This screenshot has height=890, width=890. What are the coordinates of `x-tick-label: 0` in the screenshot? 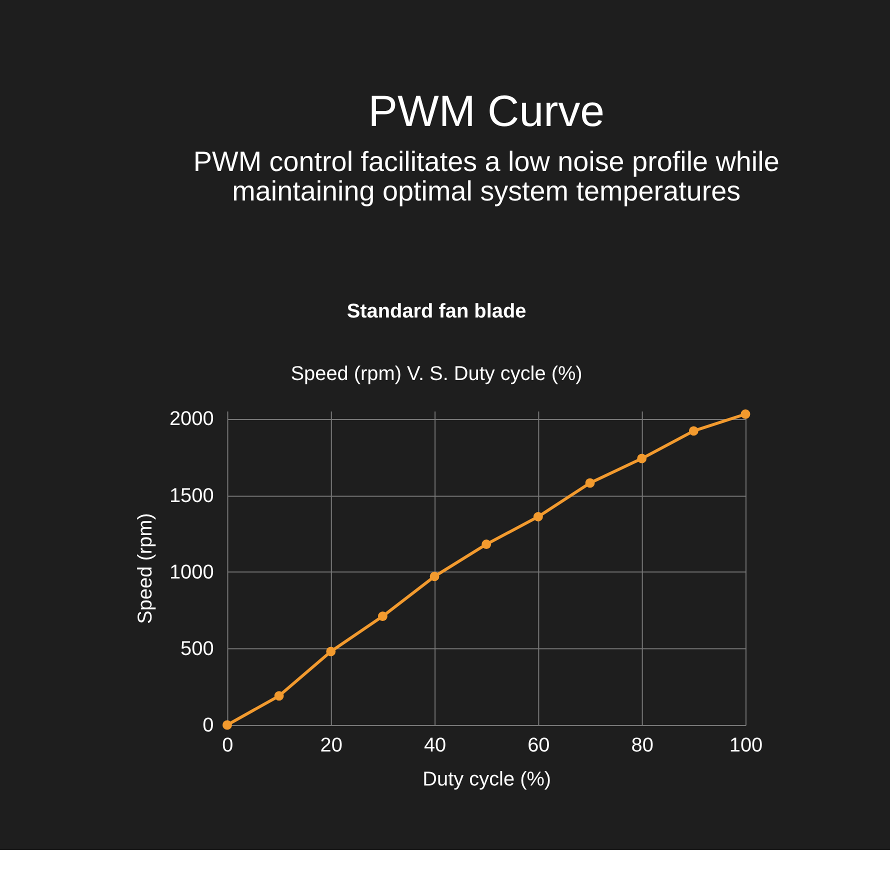 It's located at (228, 745).